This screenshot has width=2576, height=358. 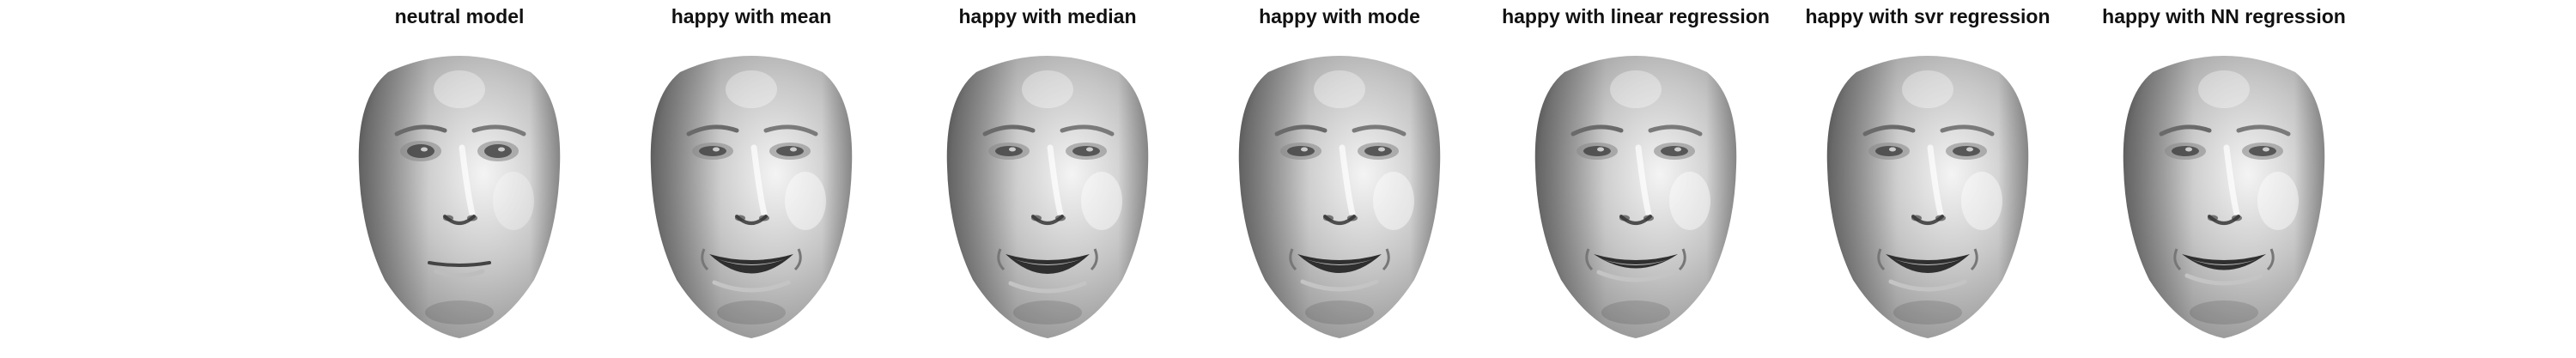 I want to click on face-render-happy-mean, so click(x=751, y=197).